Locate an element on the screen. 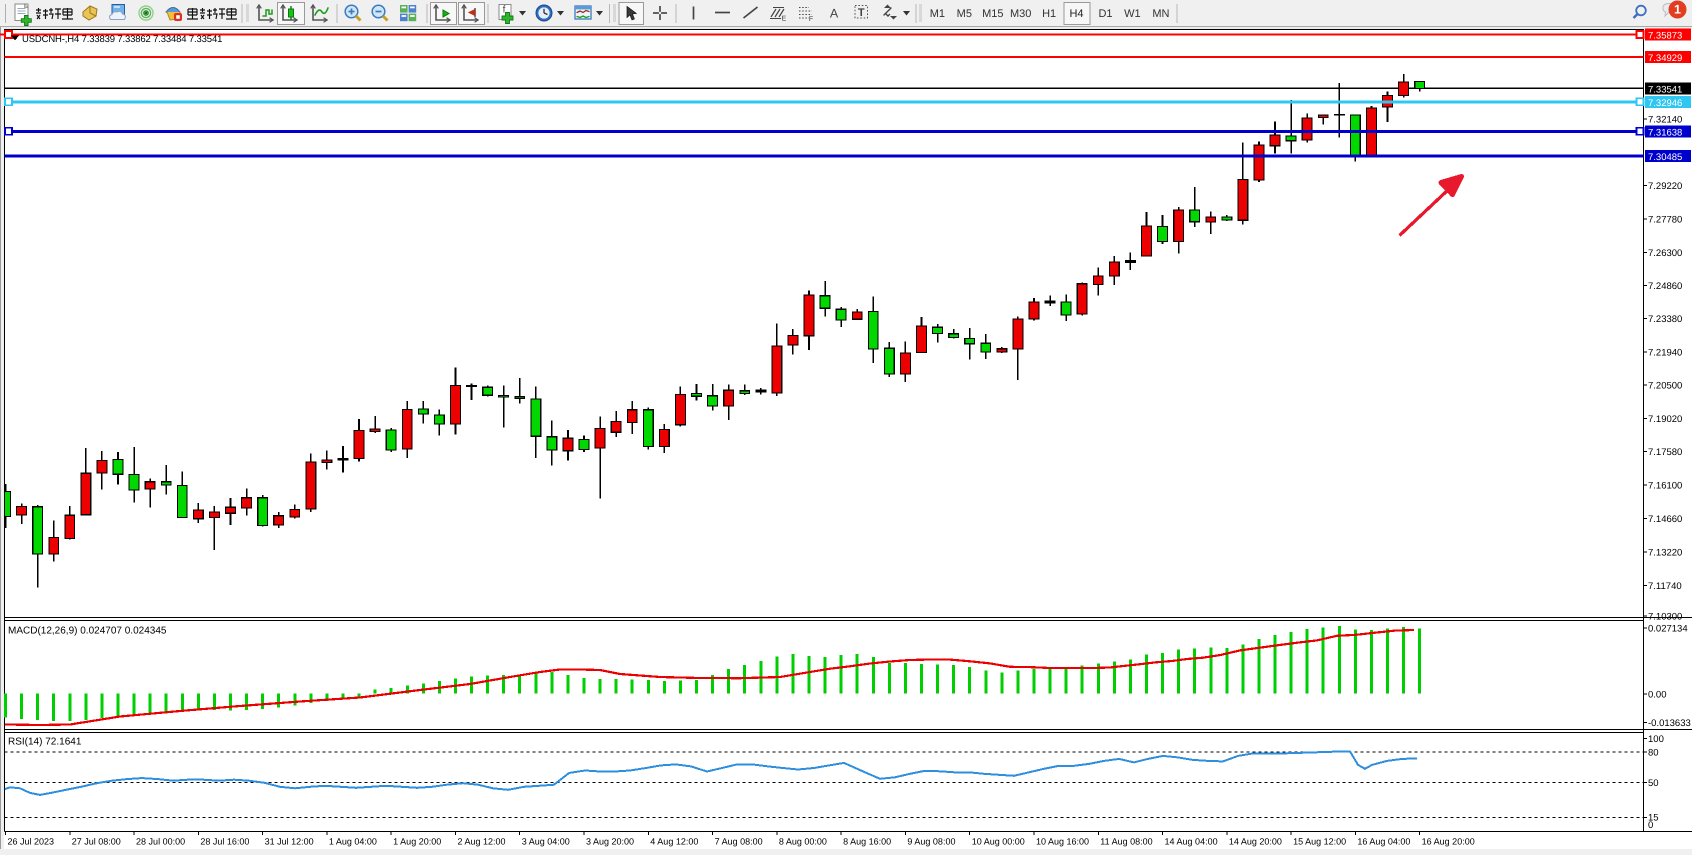  svg-text: 1 Aug 20:00 is located at coordinates (417, 842).